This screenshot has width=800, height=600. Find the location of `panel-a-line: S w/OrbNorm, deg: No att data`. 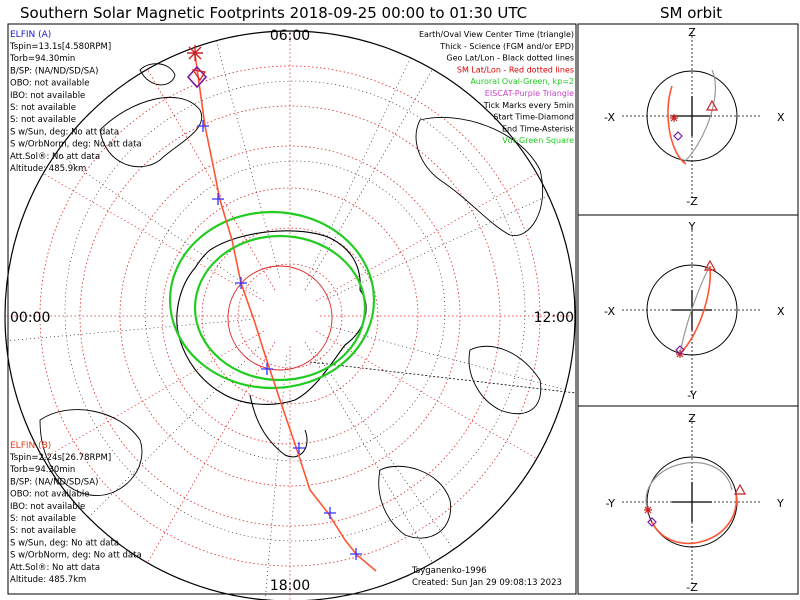

panel-a-line: S w/OrbNorm, deg: No att data is located at coordinates (76, 145).